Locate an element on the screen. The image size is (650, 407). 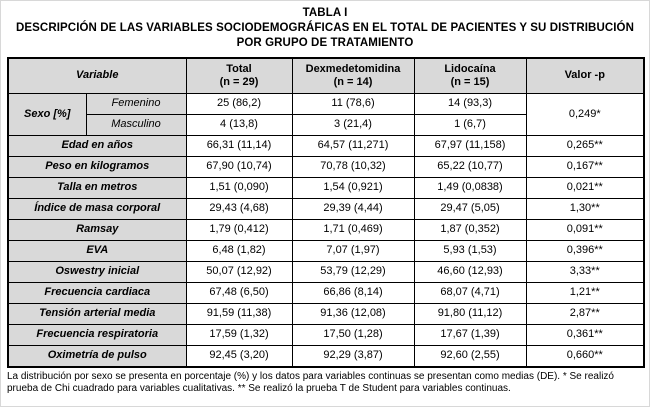
cell-pvalue: 1,30** is located at coordinates (585, 208).